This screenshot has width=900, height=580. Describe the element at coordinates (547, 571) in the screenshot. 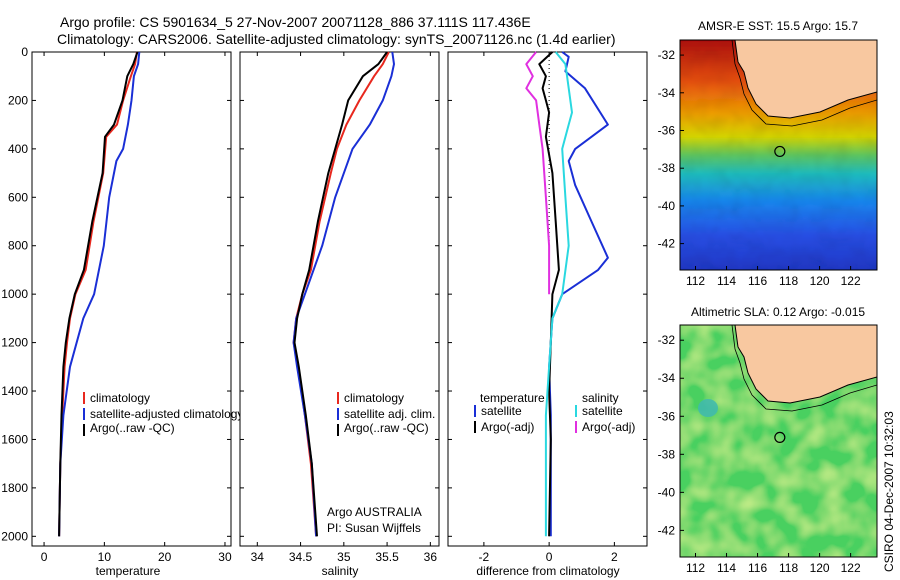

I see `difference-xlabel: difference from climatology` at that location.